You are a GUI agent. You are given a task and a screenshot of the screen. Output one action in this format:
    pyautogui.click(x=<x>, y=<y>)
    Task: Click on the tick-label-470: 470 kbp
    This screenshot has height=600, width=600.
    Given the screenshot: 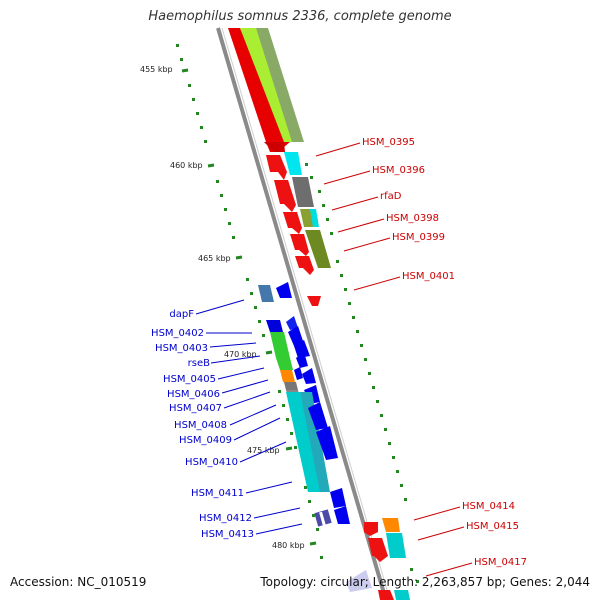 What is the action you would take?
    pyautogui.click(x=240, y=354)
    